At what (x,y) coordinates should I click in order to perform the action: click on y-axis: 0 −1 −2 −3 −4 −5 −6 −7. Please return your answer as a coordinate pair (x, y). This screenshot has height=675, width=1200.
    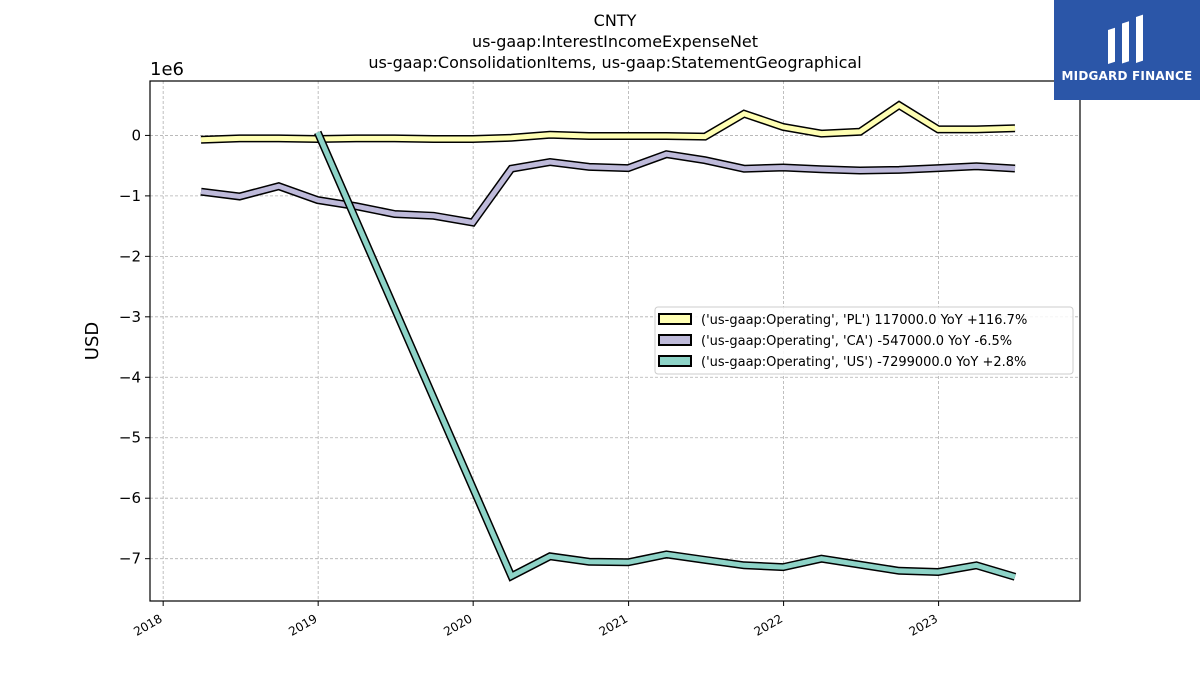
    Looking at the image, I should click on (134, 347).